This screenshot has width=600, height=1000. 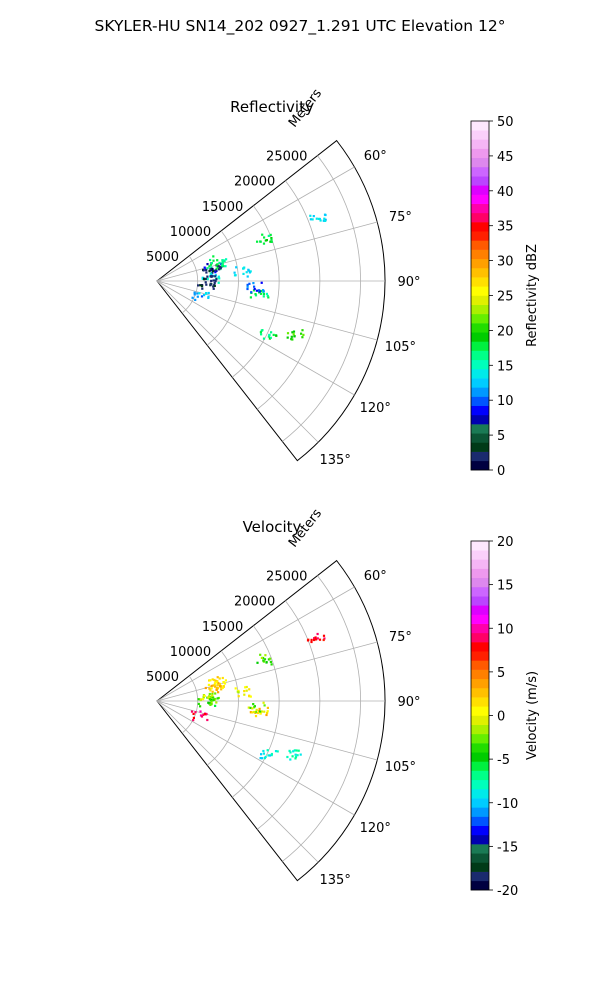 What do you see at coordinates (190, 232) in the screenshot?
I see `range-tick-label: 10000` at bounding box center [190, 232].